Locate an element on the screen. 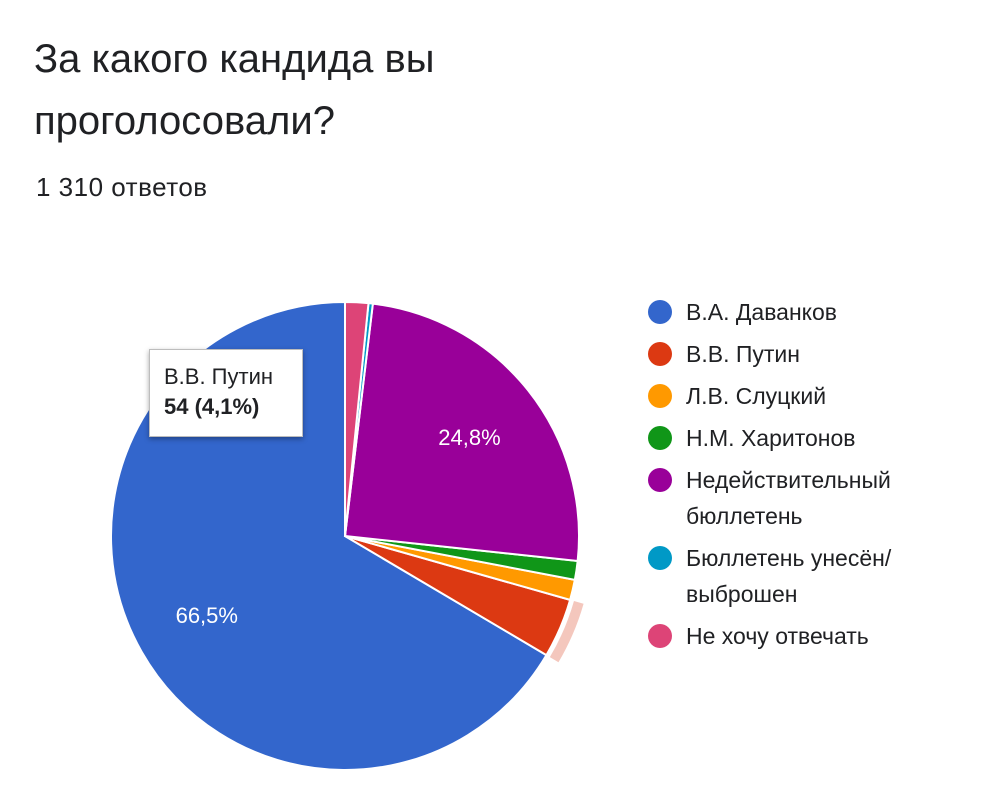 The image size is (1007, 809). legend-item-2: Л.В. Слуцкий is located at coordinates (808, 396).